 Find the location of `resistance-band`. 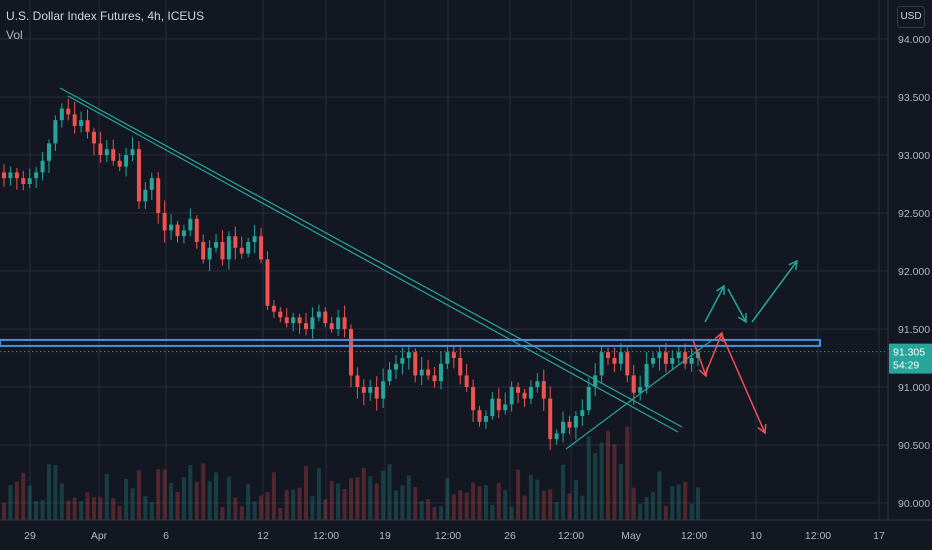

resistance-band is located at coordinates (410, 342).